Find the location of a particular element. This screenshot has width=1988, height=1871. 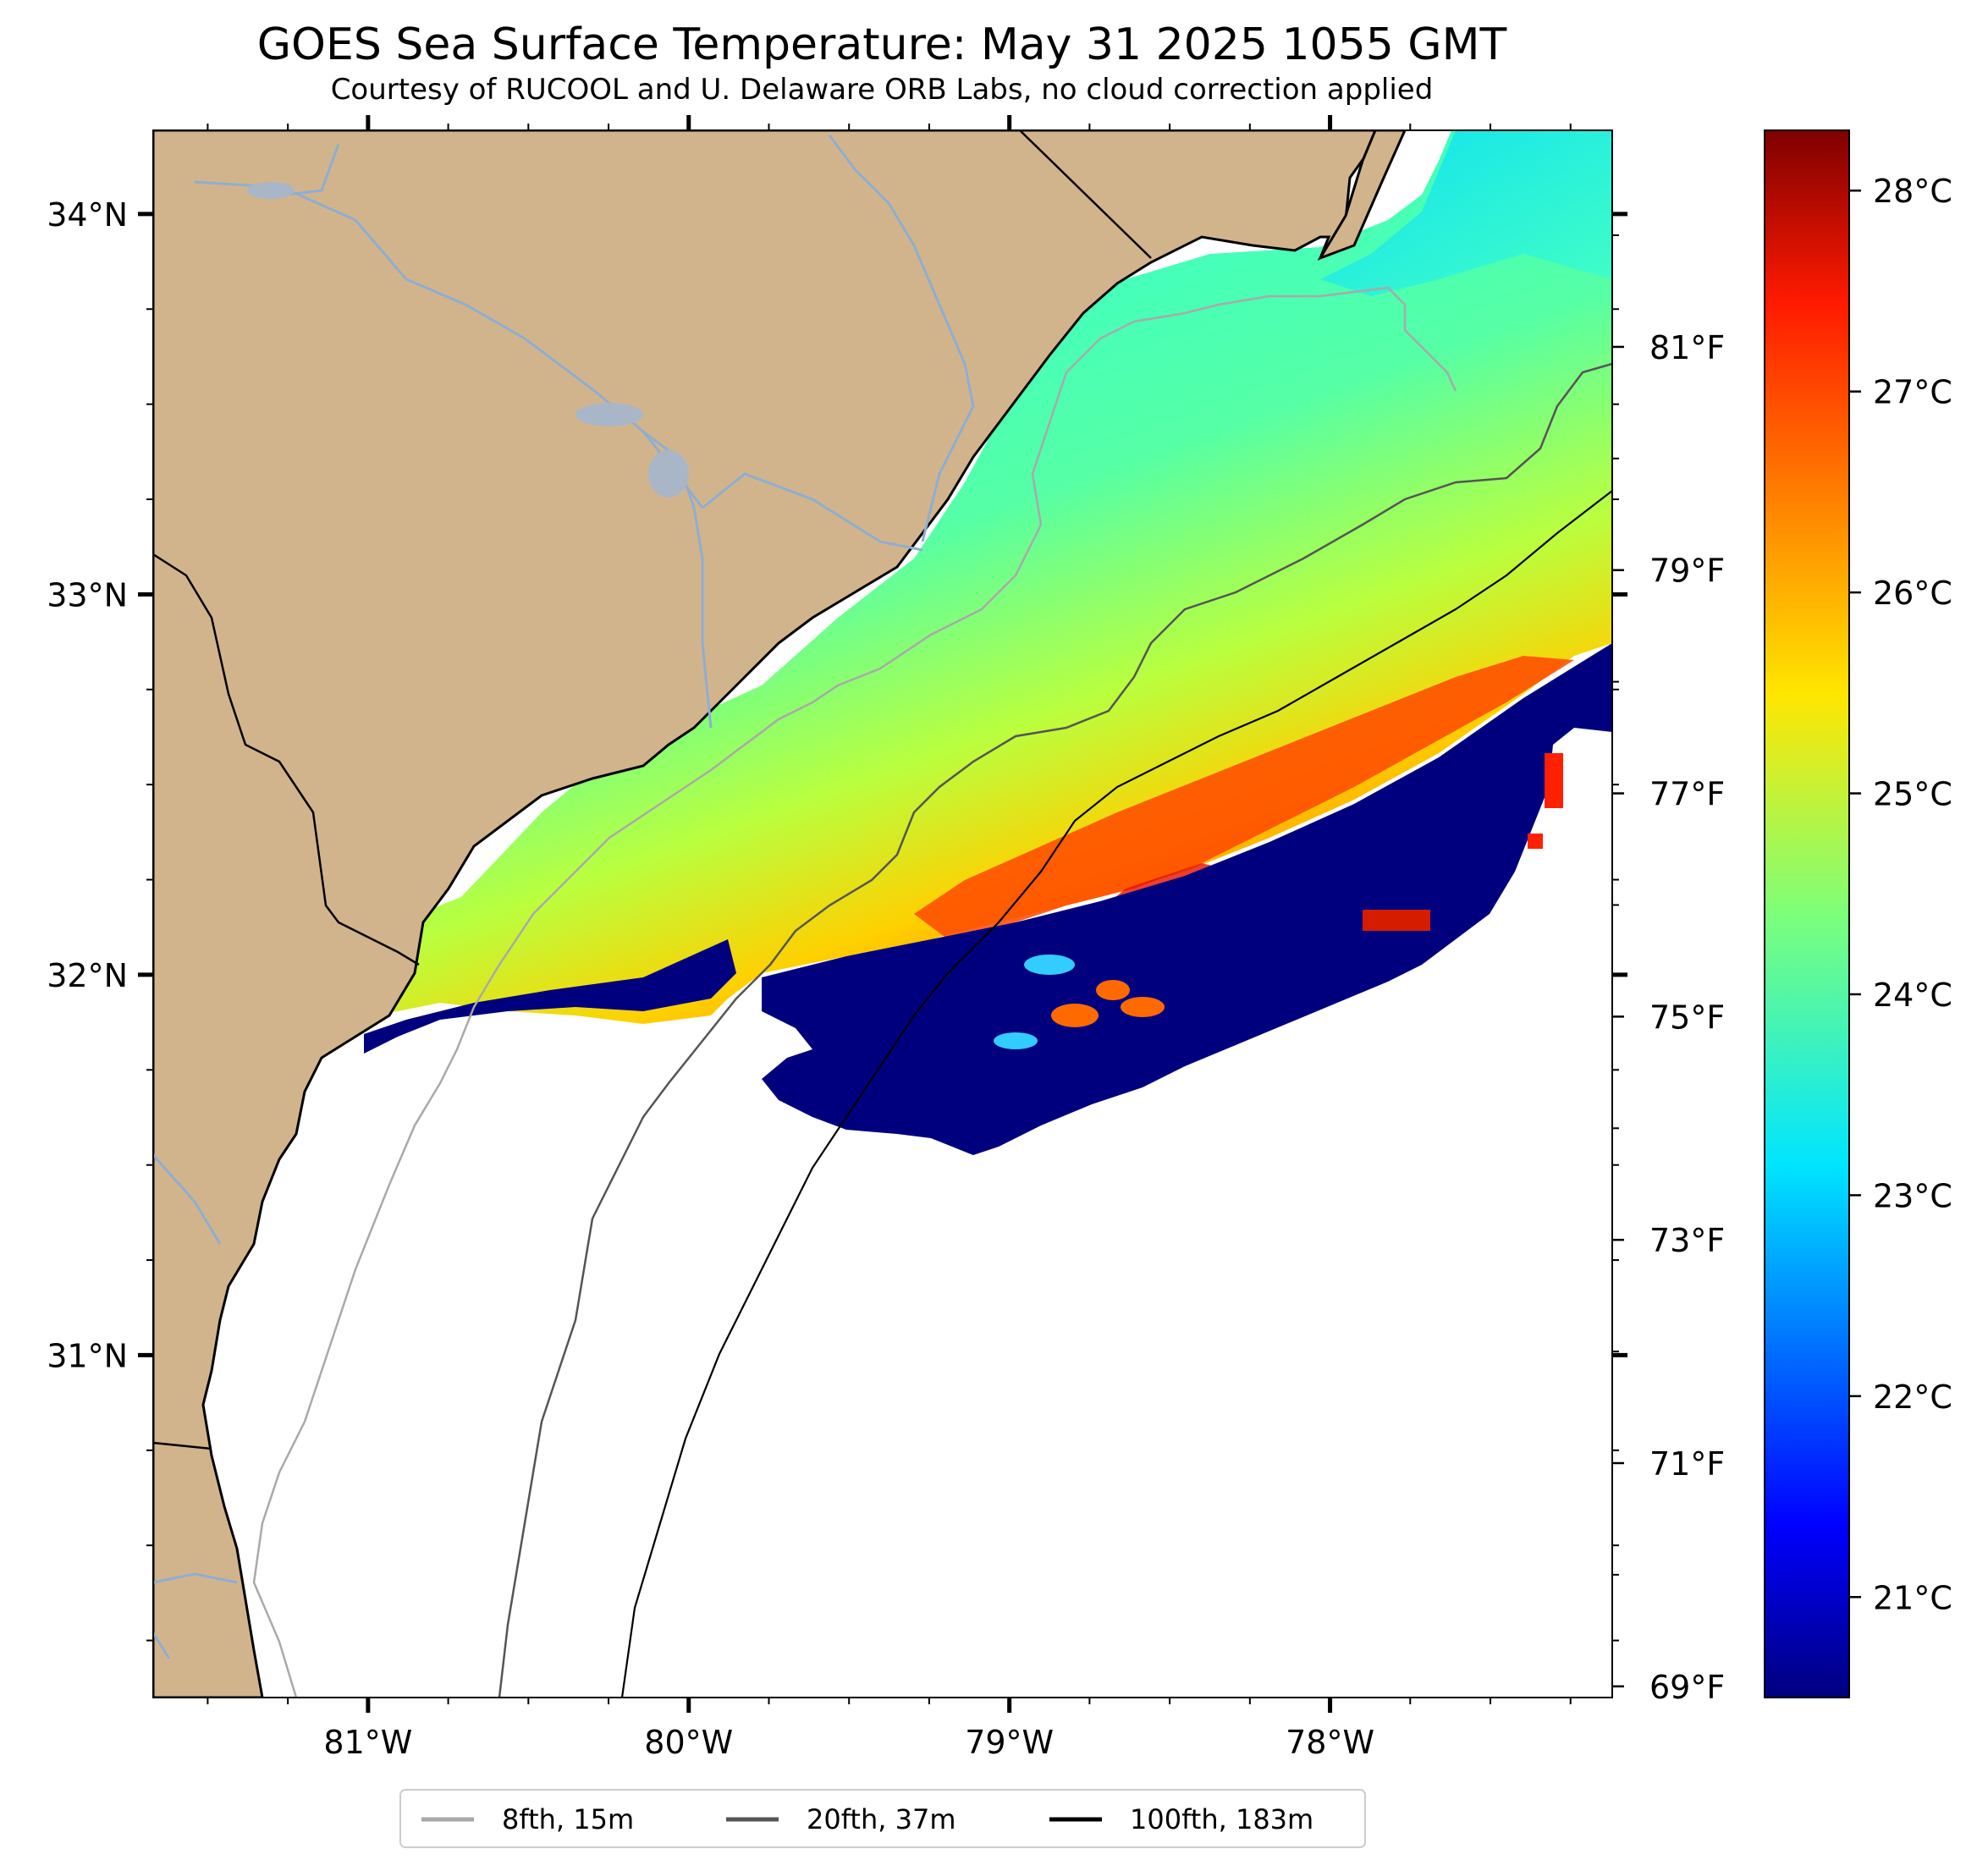

celsius-label: 26°C is located at coordinates (1912, 594).